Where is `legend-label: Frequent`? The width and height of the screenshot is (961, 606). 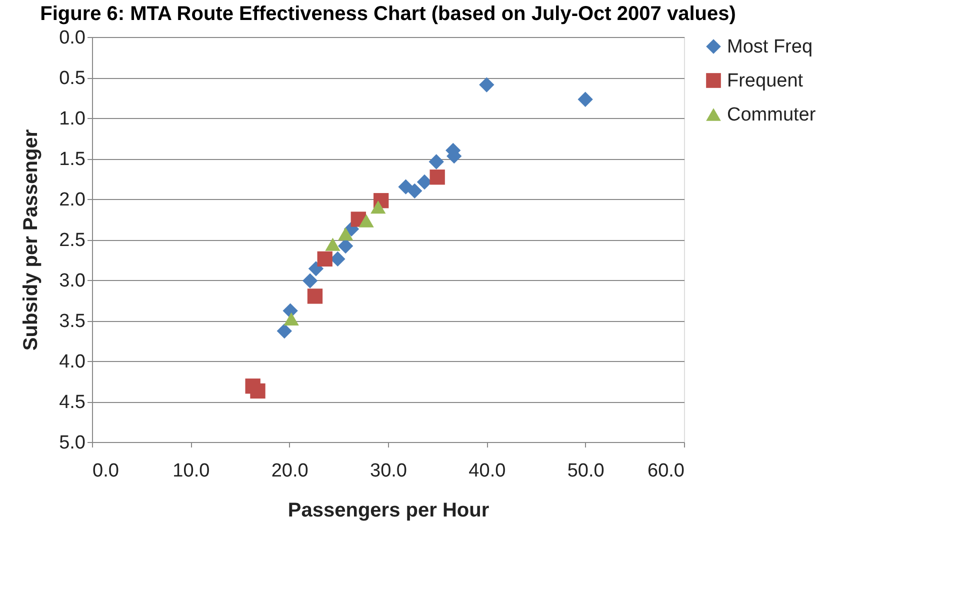
legend-label: Frequent is located at coordinates (765, 81).